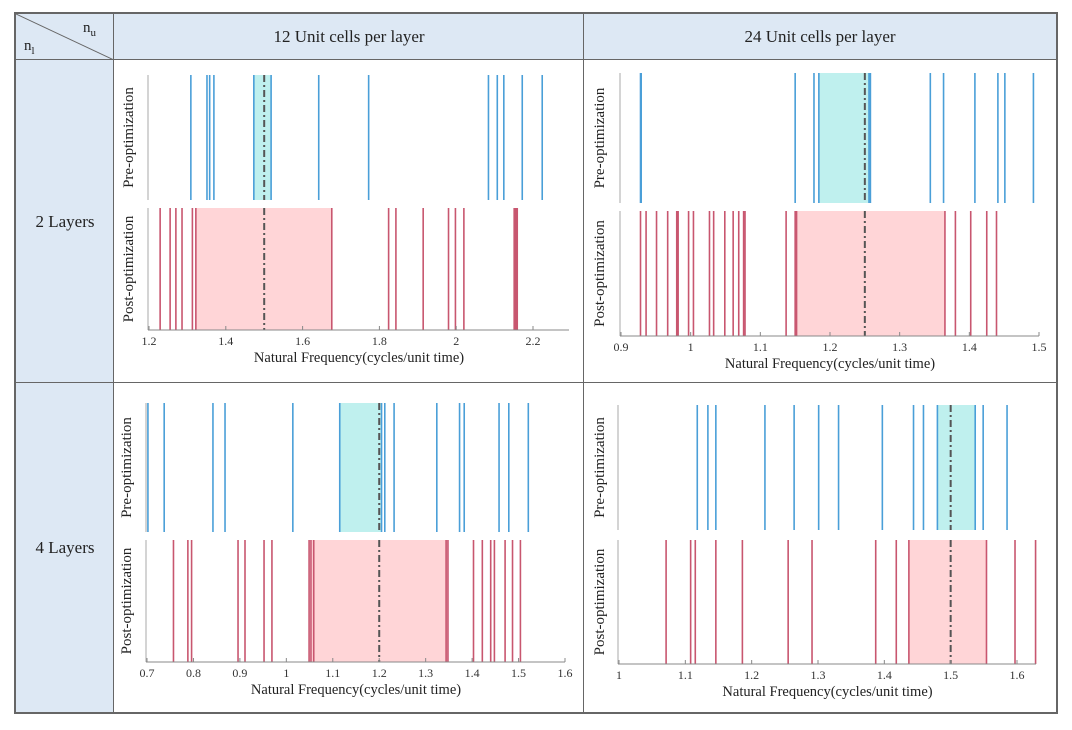  I want to click on x-tick-label: 2.2, so click(533, 341).